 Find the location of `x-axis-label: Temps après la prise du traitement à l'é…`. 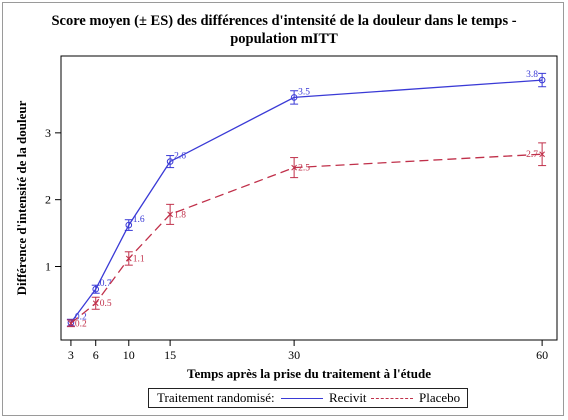

x-axis-label: Temps après la prise du traitement à l'é… is located at coordinates (309, 373).